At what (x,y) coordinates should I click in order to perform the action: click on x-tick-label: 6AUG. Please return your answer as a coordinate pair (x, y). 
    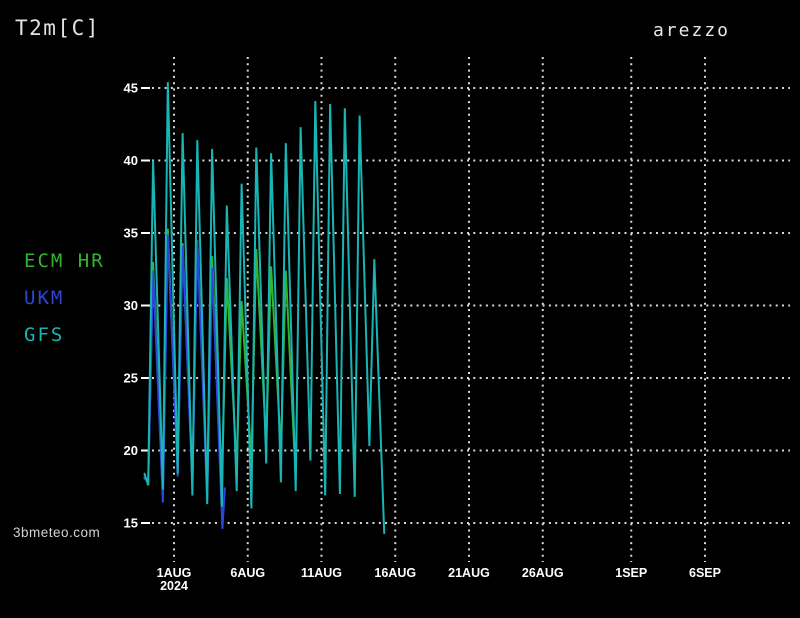
    Looking at the image, I should click on (247, 573).